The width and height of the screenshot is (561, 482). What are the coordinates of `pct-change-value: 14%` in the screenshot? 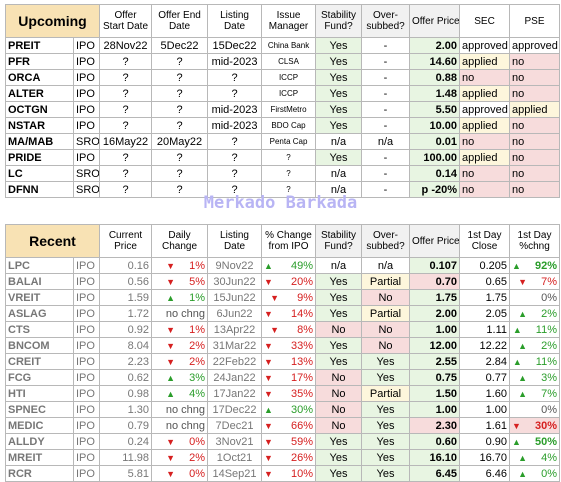 It's located at (301, 313).